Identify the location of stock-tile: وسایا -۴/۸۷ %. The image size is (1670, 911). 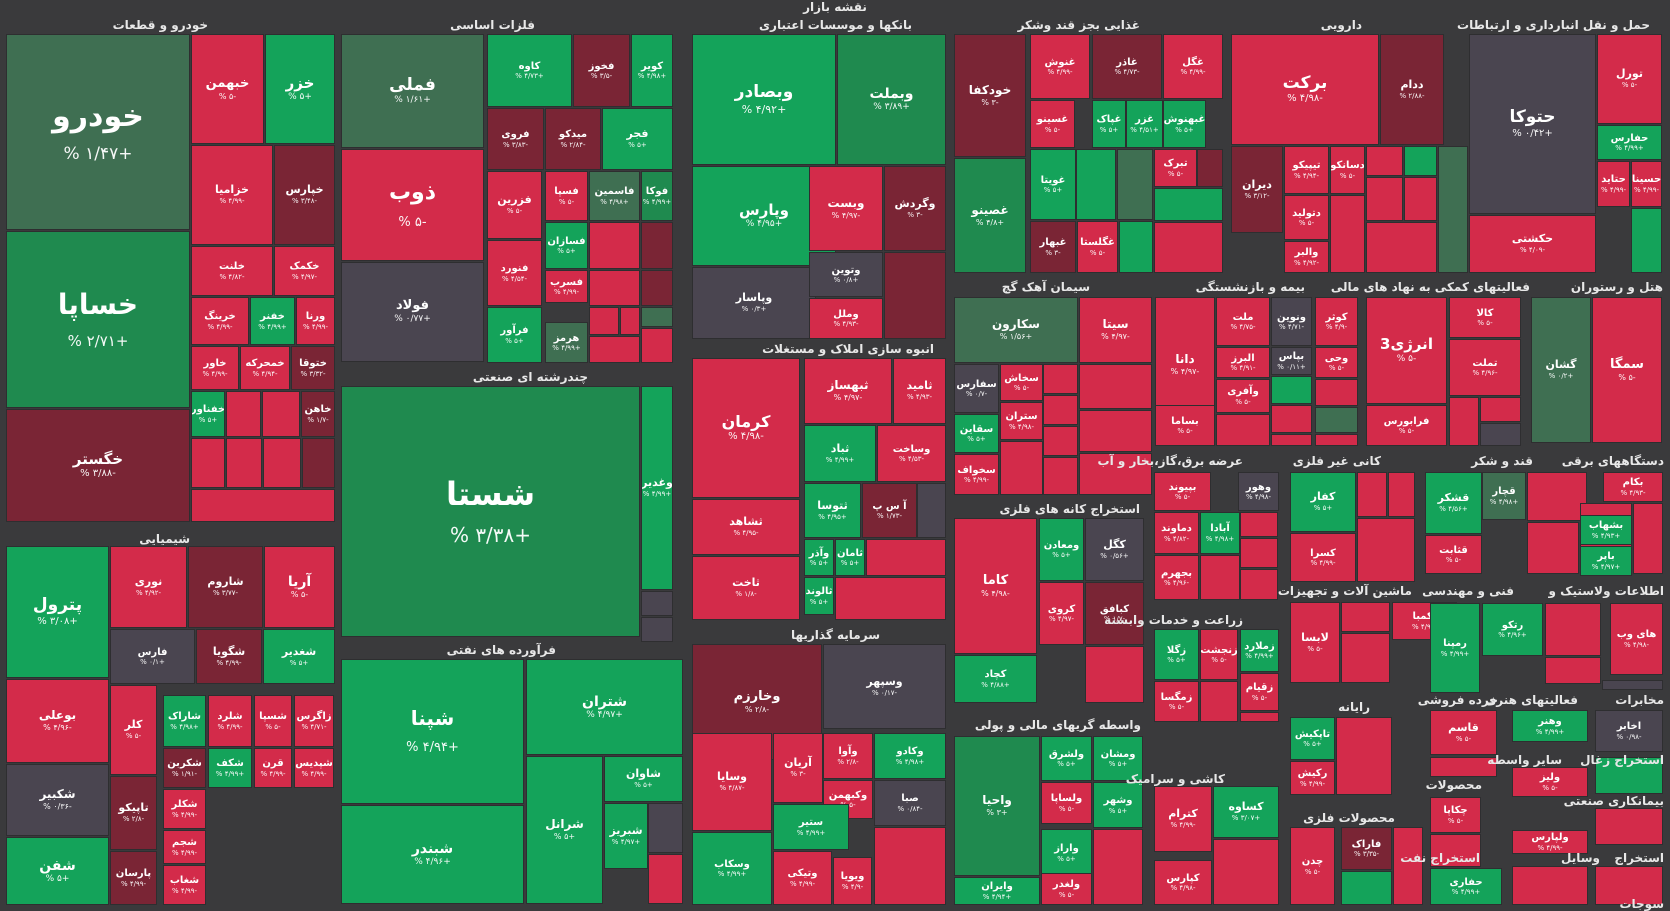
(732, 782).